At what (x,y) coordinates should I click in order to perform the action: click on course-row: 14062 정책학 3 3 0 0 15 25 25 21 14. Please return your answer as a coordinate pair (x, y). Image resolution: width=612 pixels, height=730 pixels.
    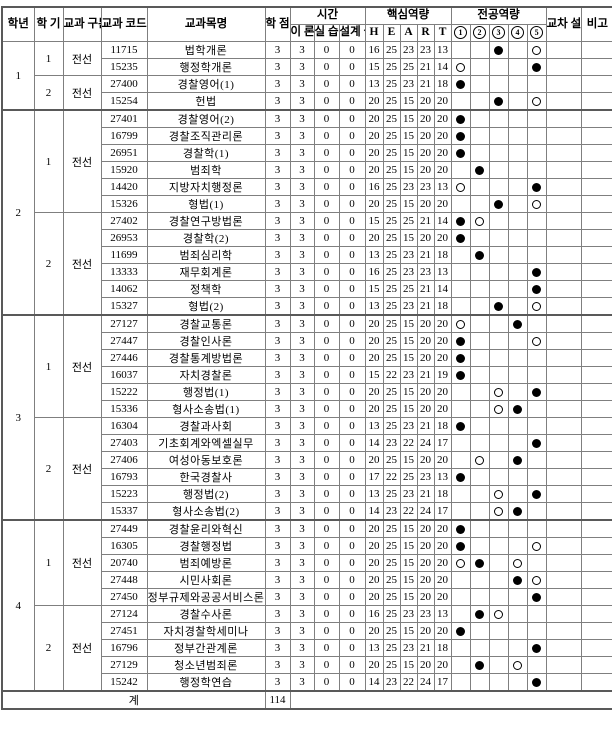
    Looking at the image, I should click on (307, 289).